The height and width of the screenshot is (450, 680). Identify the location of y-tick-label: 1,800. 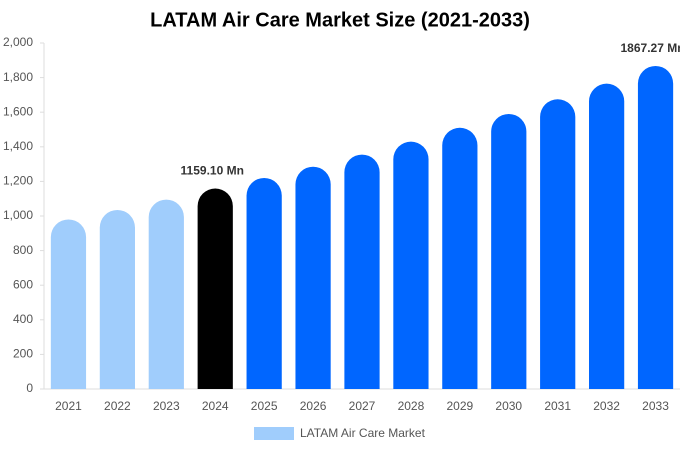
(18, 77).